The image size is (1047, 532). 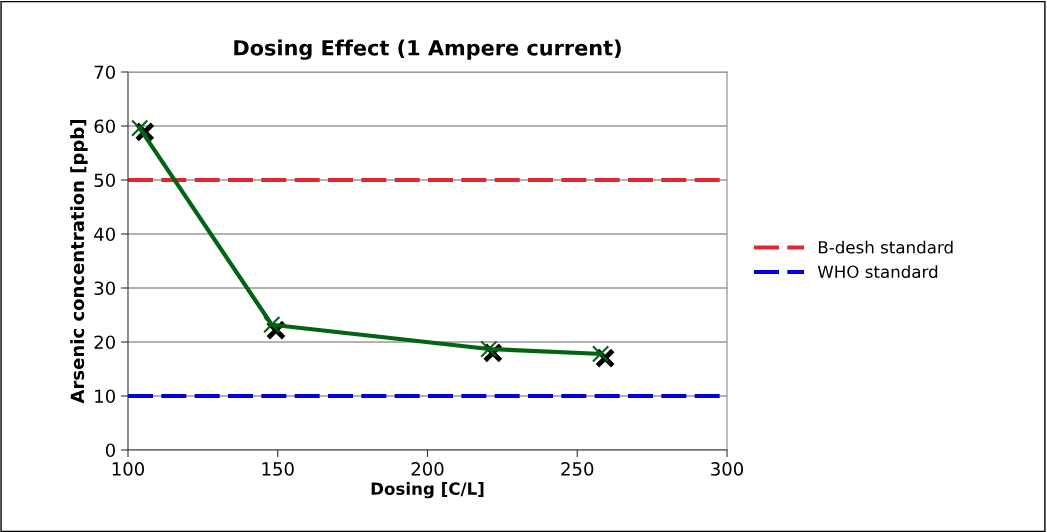 I want to click on x-tick-label: 100, so click(x=128, y=469).